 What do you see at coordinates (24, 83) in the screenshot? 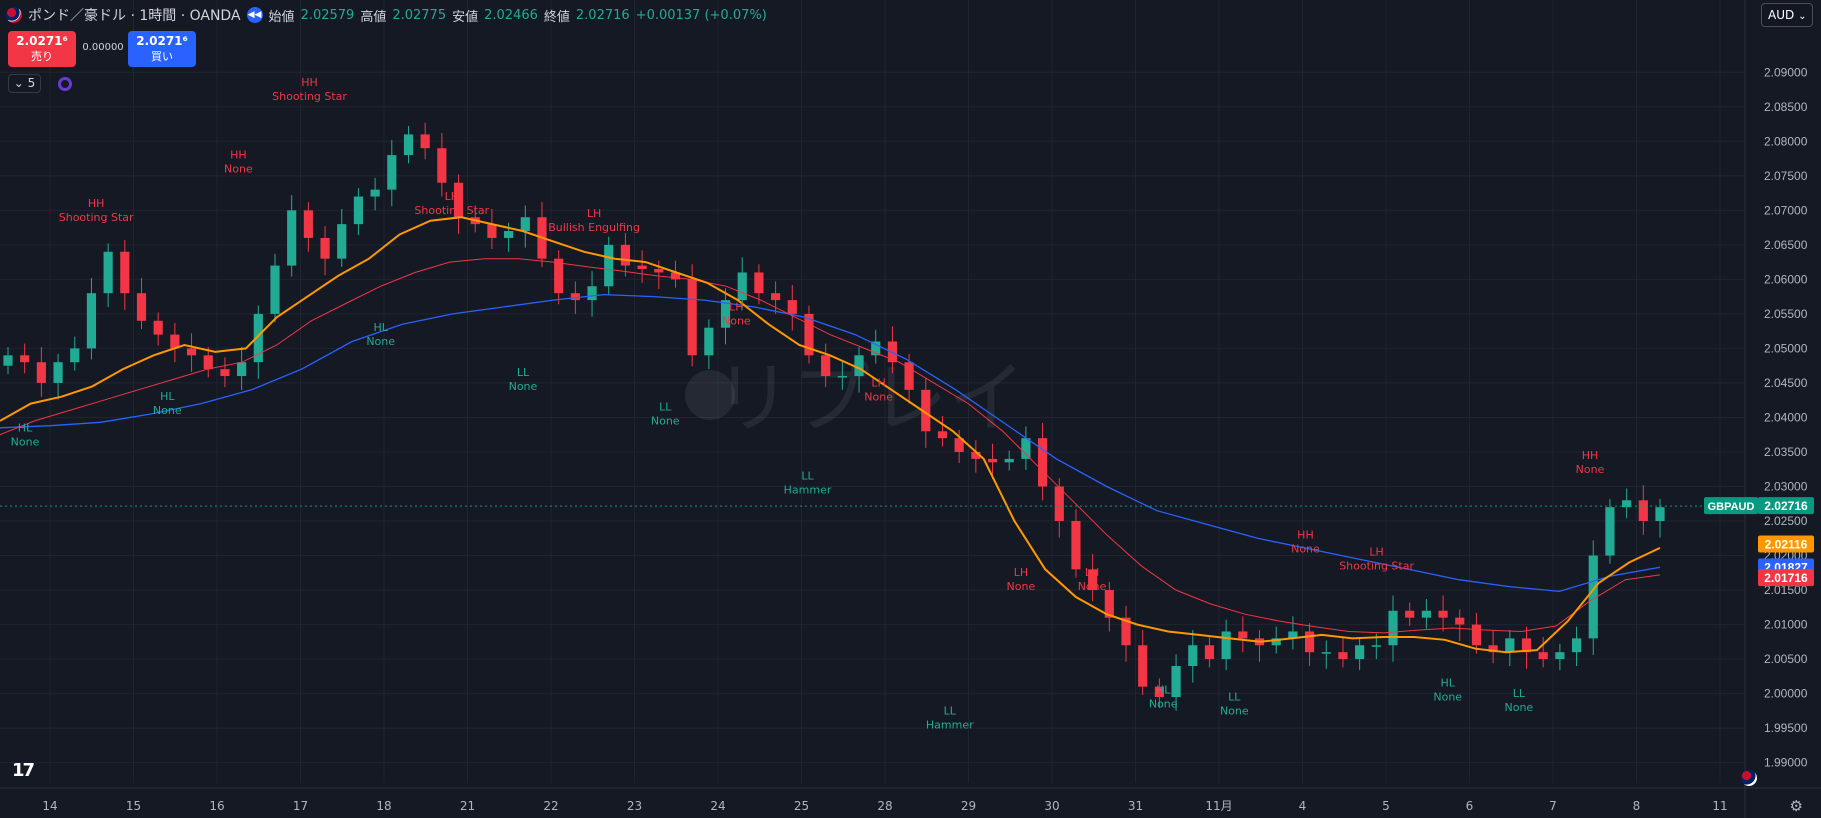
I see `indicators-toggle: ⌄ 5` at bounding box center [24, 83].